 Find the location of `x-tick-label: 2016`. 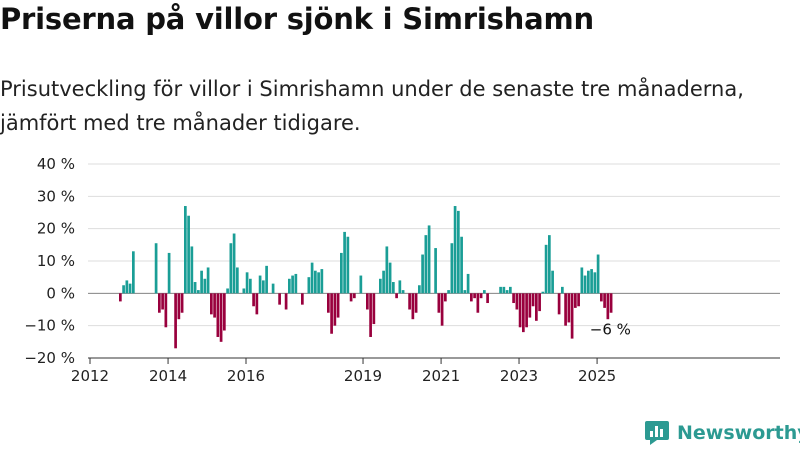

x-tick-label: 2016 is located at coordinates (246, 376).